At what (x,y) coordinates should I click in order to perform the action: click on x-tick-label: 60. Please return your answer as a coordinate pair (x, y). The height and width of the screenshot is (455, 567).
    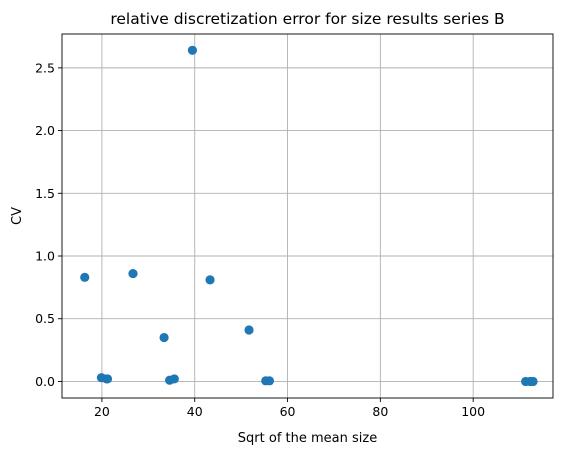
    Looking at the image, I should click on (288, 411).